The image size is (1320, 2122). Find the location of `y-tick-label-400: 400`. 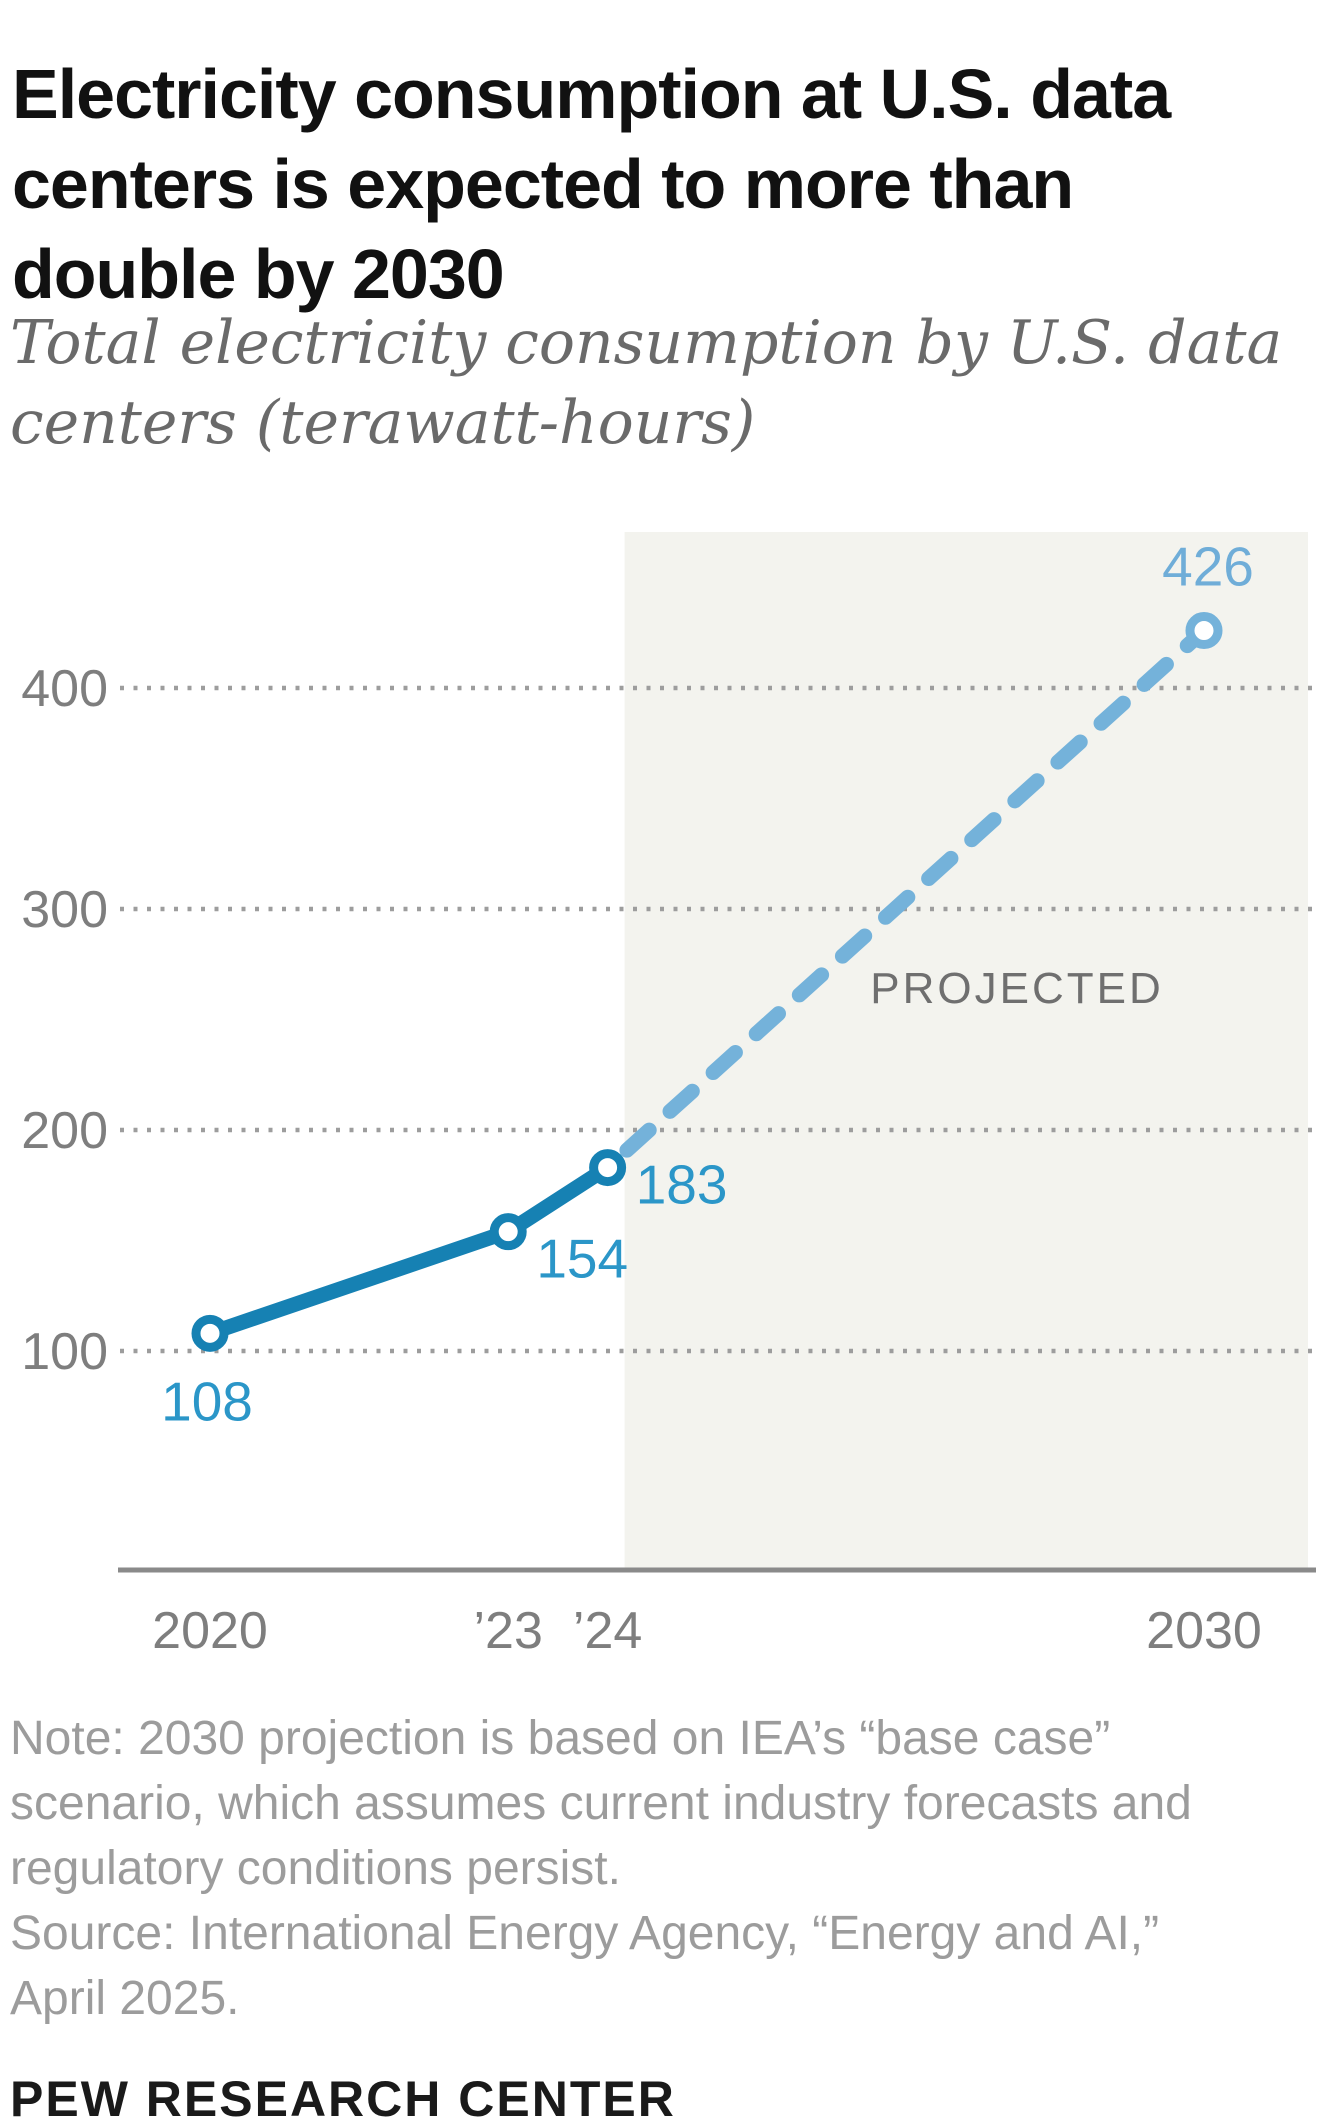

y-tick-label-400: 400 is located at coordinates (64, 689).